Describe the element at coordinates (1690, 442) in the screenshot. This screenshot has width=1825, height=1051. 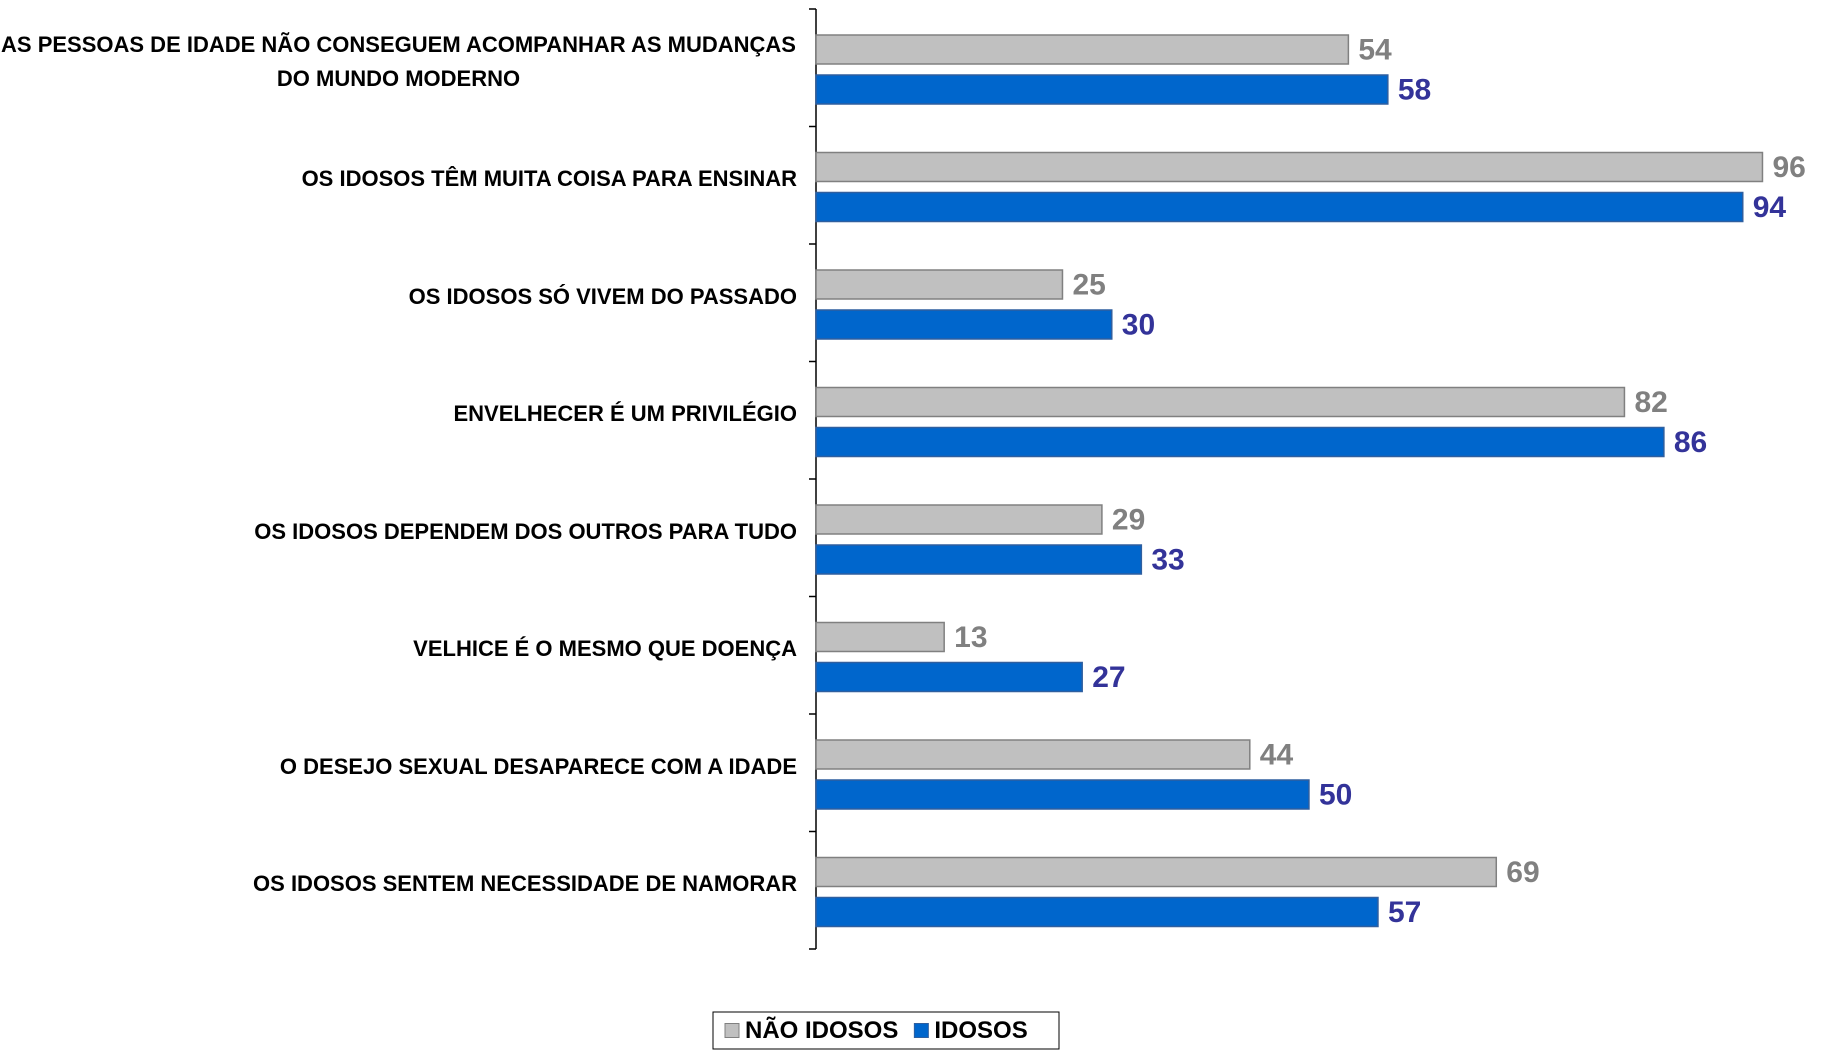
I see `value-label: 86` at that location.